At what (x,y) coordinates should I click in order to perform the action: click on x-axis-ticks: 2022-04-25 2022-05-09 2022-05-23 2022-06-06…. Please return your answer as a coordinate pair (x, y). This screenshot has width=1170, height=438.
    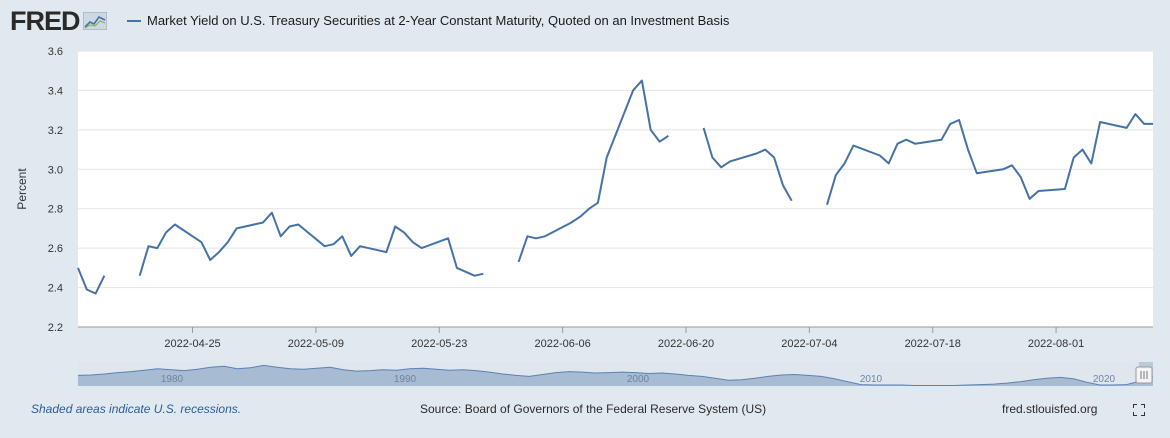
    Looking at the image, I should click on (615, 338).